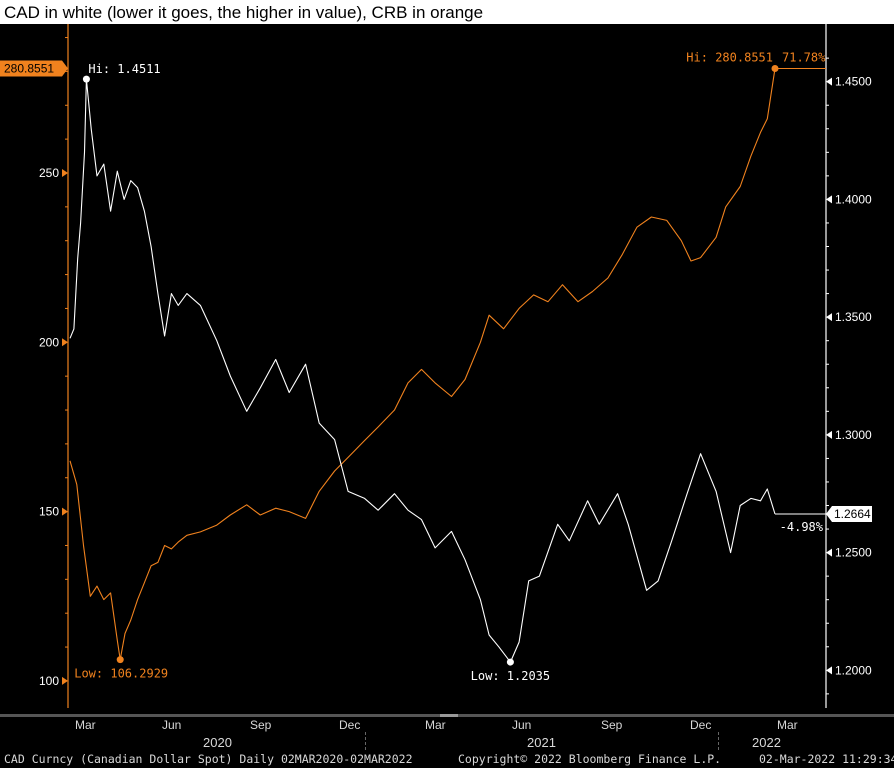 This screenshot has width=894, height=768. What do you see at coordinates (853, 82) in the screenshot?
I see `right-axis-tick-label: 1.4500` at bounding box center [853, 82].